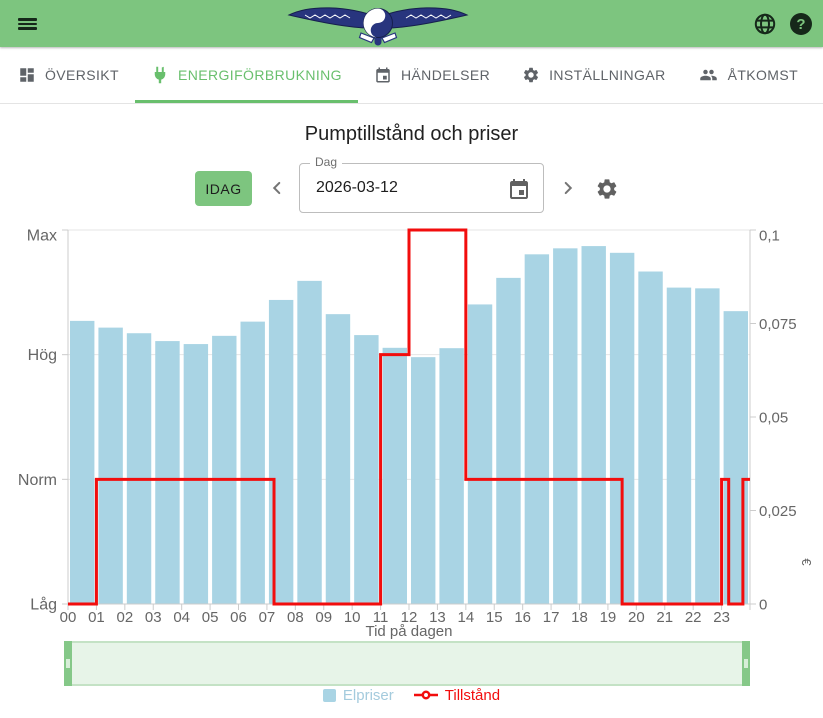  I want to click on svg-text: 06, so click(238, 617).